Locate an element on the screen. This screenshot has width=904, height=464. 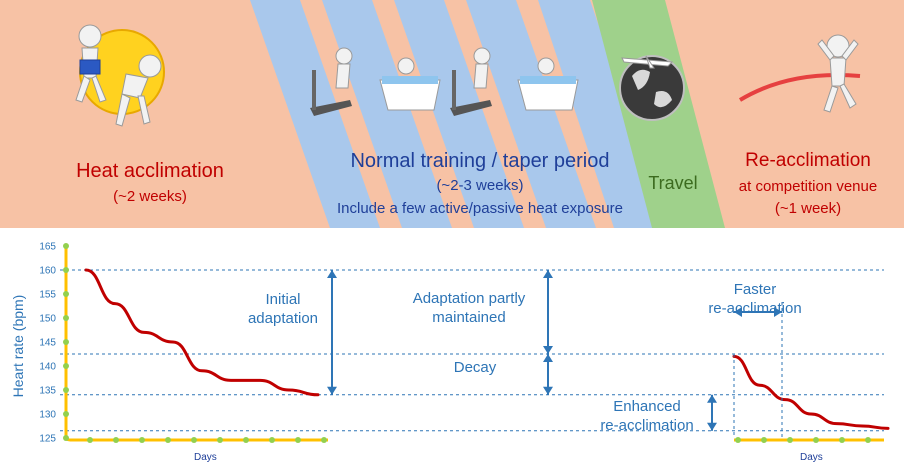
phase2-title: Normal training / taper period is located at coordinates (480, 161).